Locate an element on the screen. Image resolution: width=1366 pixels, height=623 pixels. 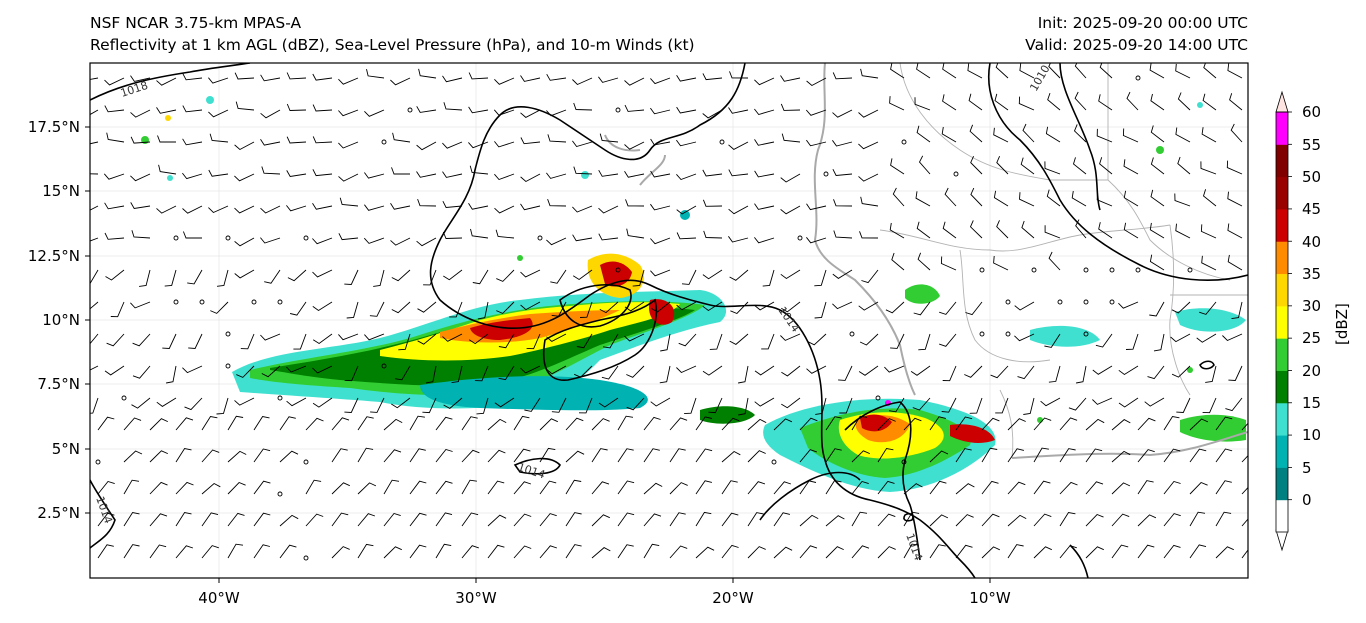
colorbar-tick-label: 50 is located at coordinates (1312, 177).